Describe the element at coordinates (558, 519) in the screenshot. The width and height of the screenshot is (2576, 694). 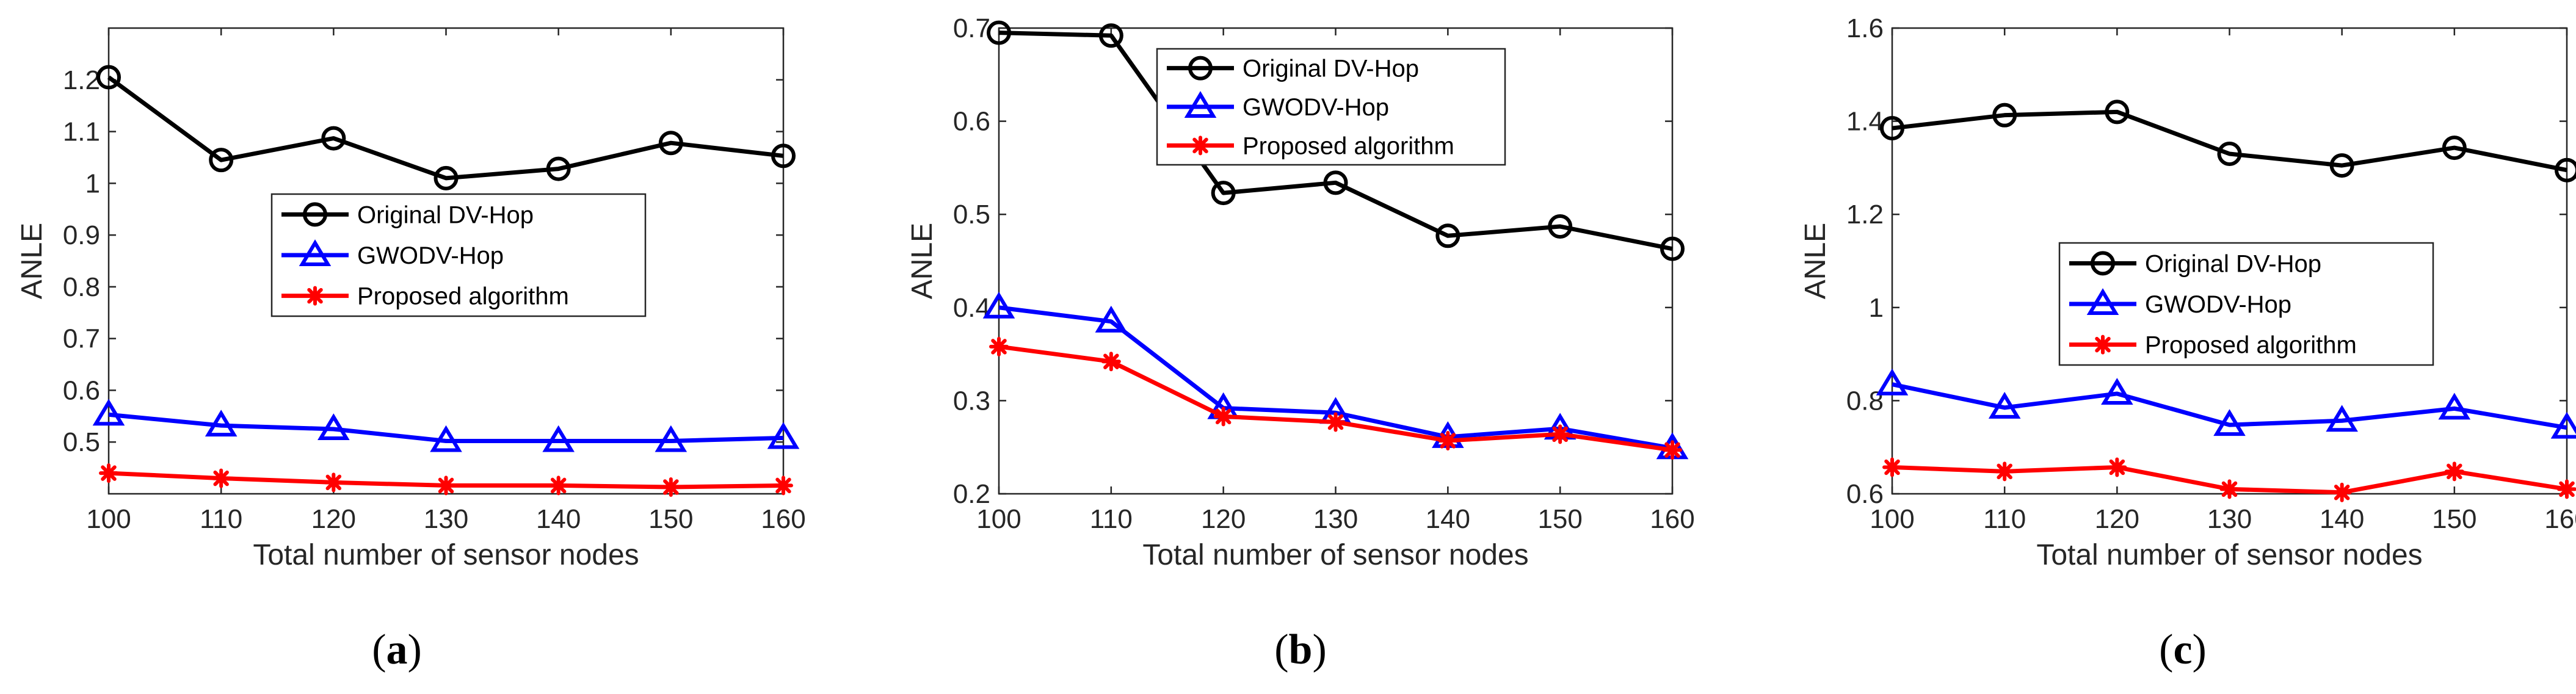
I see `x-tick-label: 140` at that location.